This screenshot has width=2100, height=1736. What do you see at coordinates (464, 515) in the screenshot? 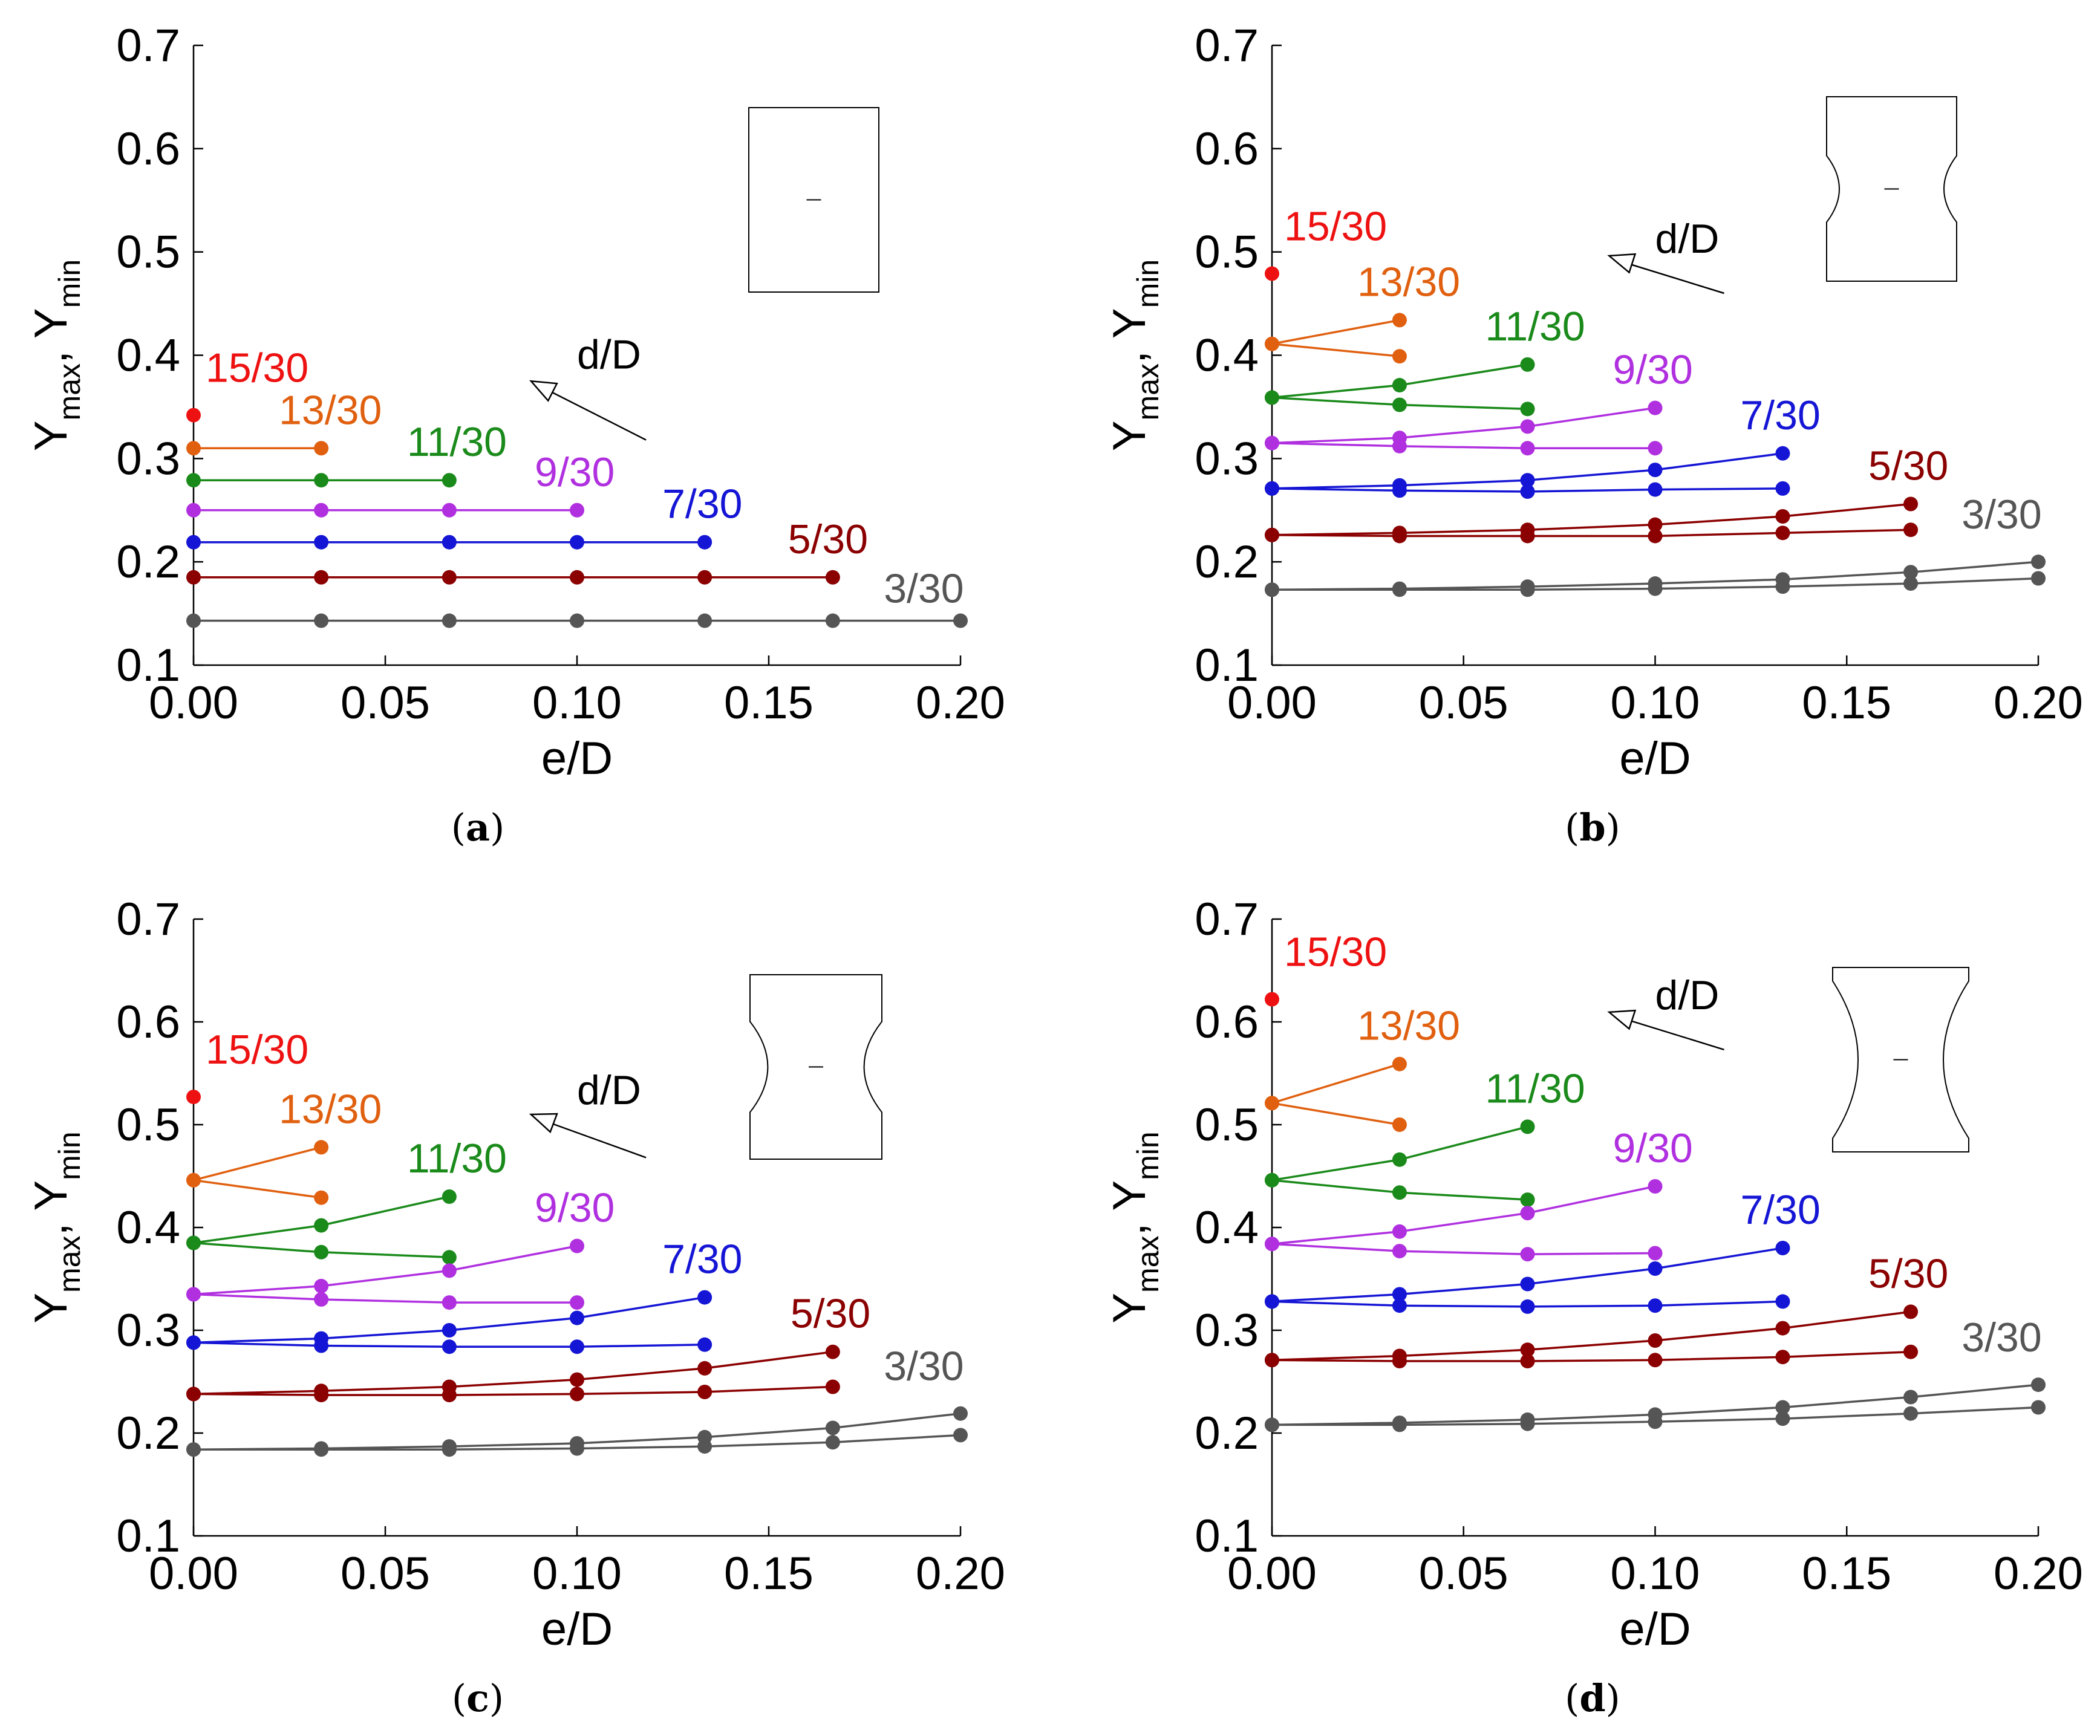
I see `series-7-30: 7/30` at bounding box center [464, 515].